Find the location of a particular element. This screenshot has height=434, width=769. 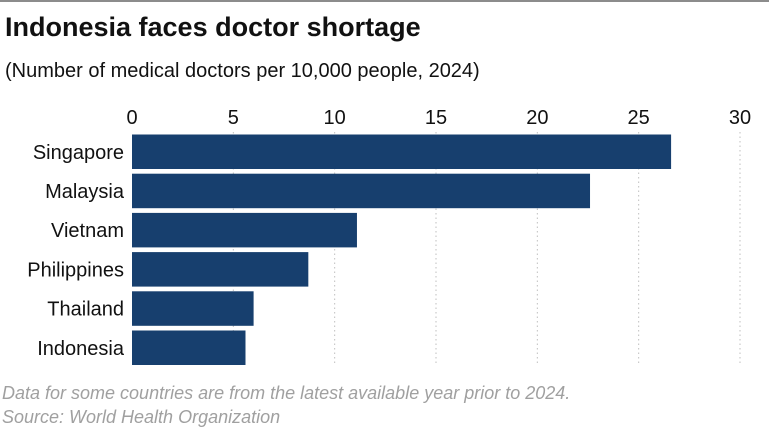

category-label-singapore: Singapore is located at coordinates (78, 153).